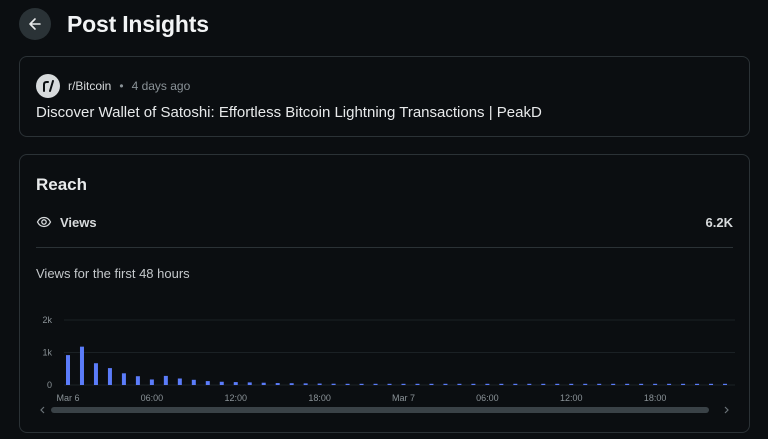 Image resolution: width=768 pixels, height=439 pixels. Describe the element at coordinates (384, 222) in the screenshot. I see `views-row: Views 6.2K` at that location.